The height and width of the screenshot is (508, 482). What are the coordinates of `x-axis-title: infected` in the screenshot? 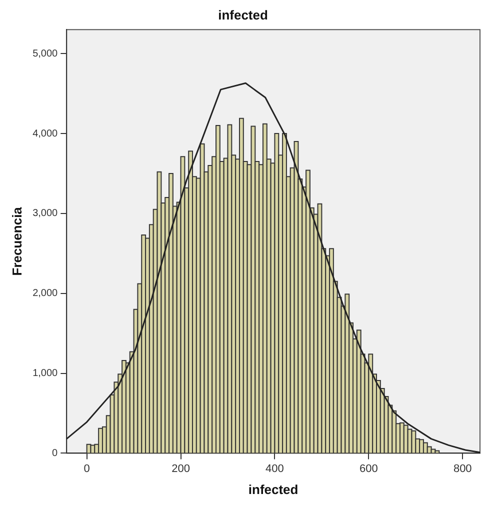 It's located at (273, 489).